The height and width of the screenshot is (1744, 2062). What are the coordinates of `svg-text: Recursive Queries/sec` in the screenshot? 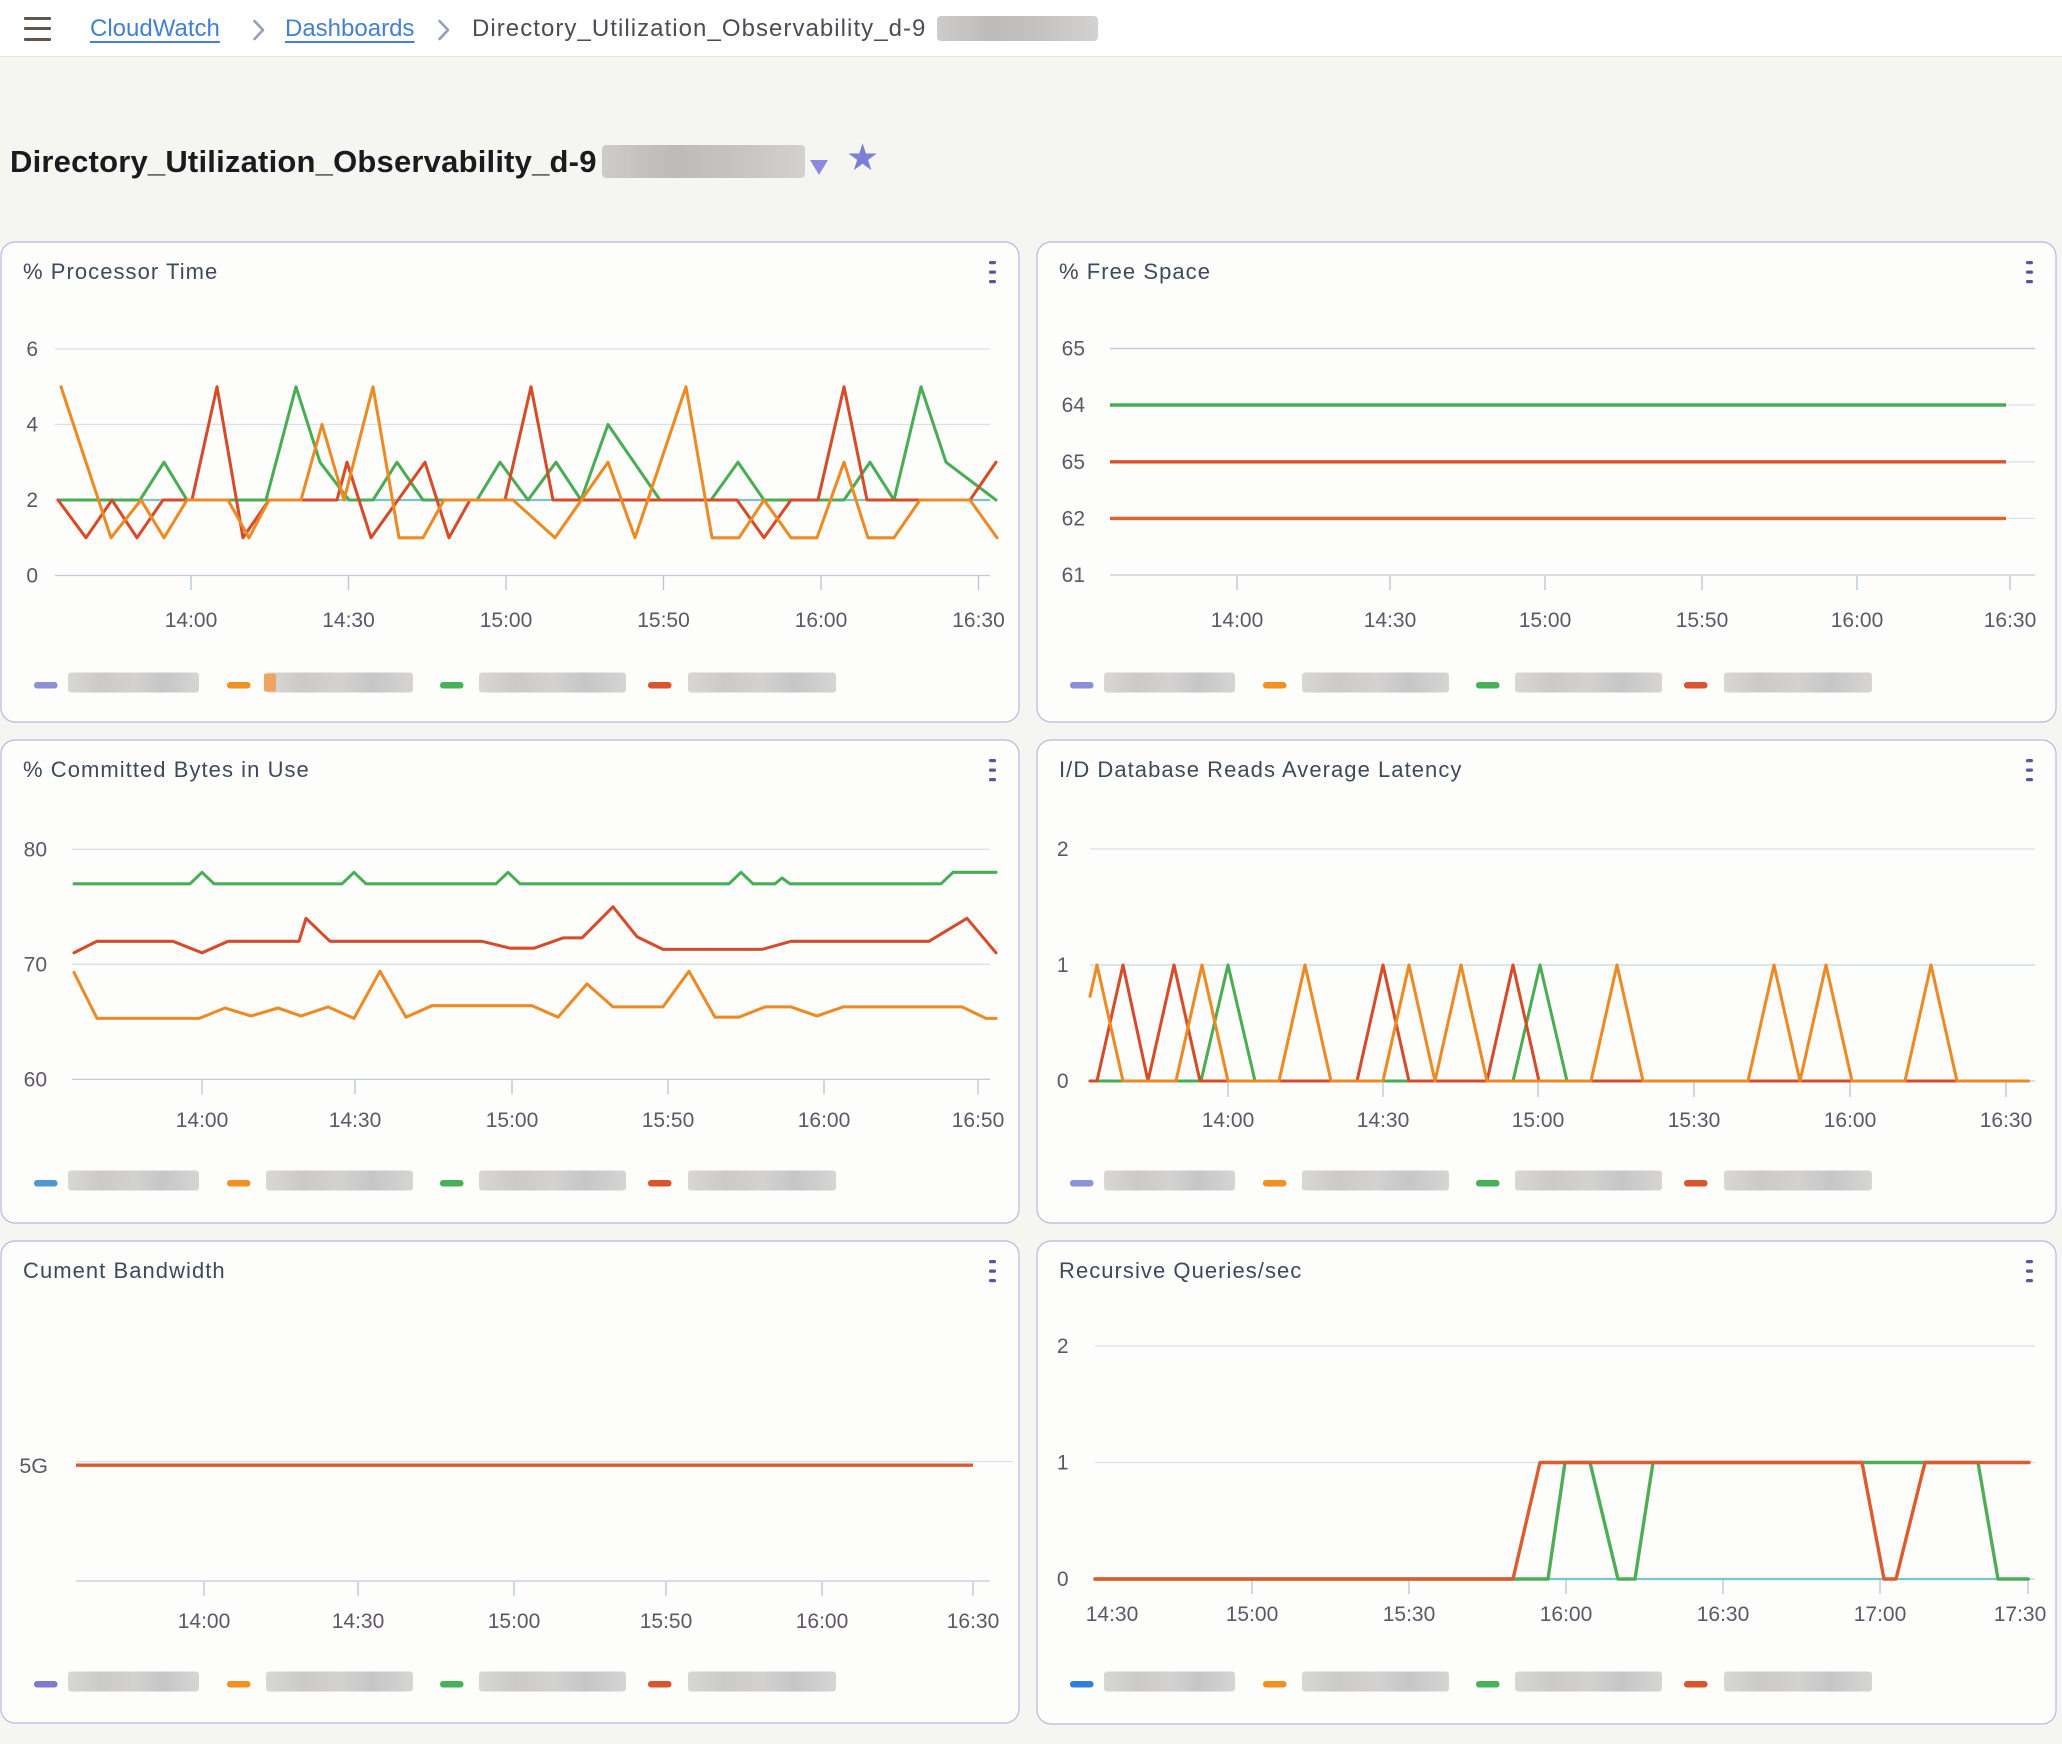 It's located at (1180, 1270).